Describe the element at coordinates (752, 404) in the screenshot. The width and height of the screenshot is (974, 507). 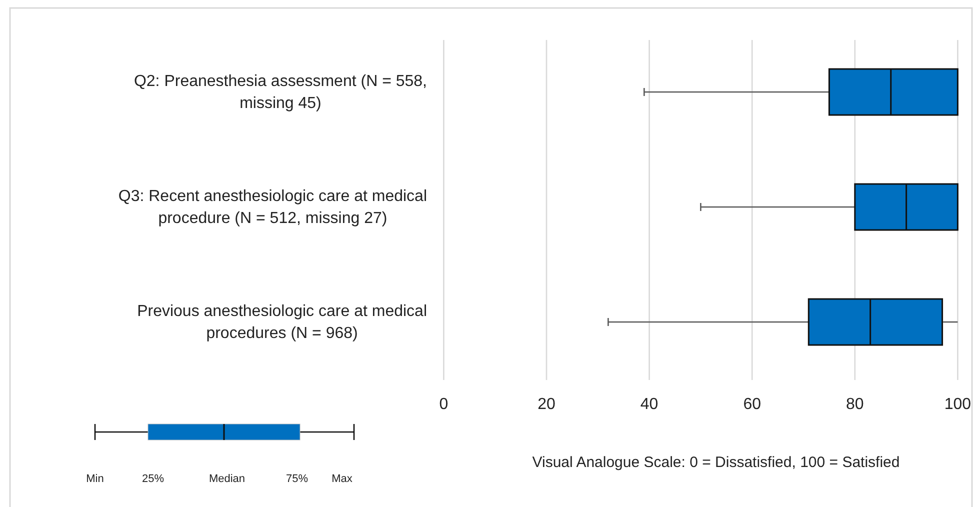
I see `x-tick-label: 60` at that location.